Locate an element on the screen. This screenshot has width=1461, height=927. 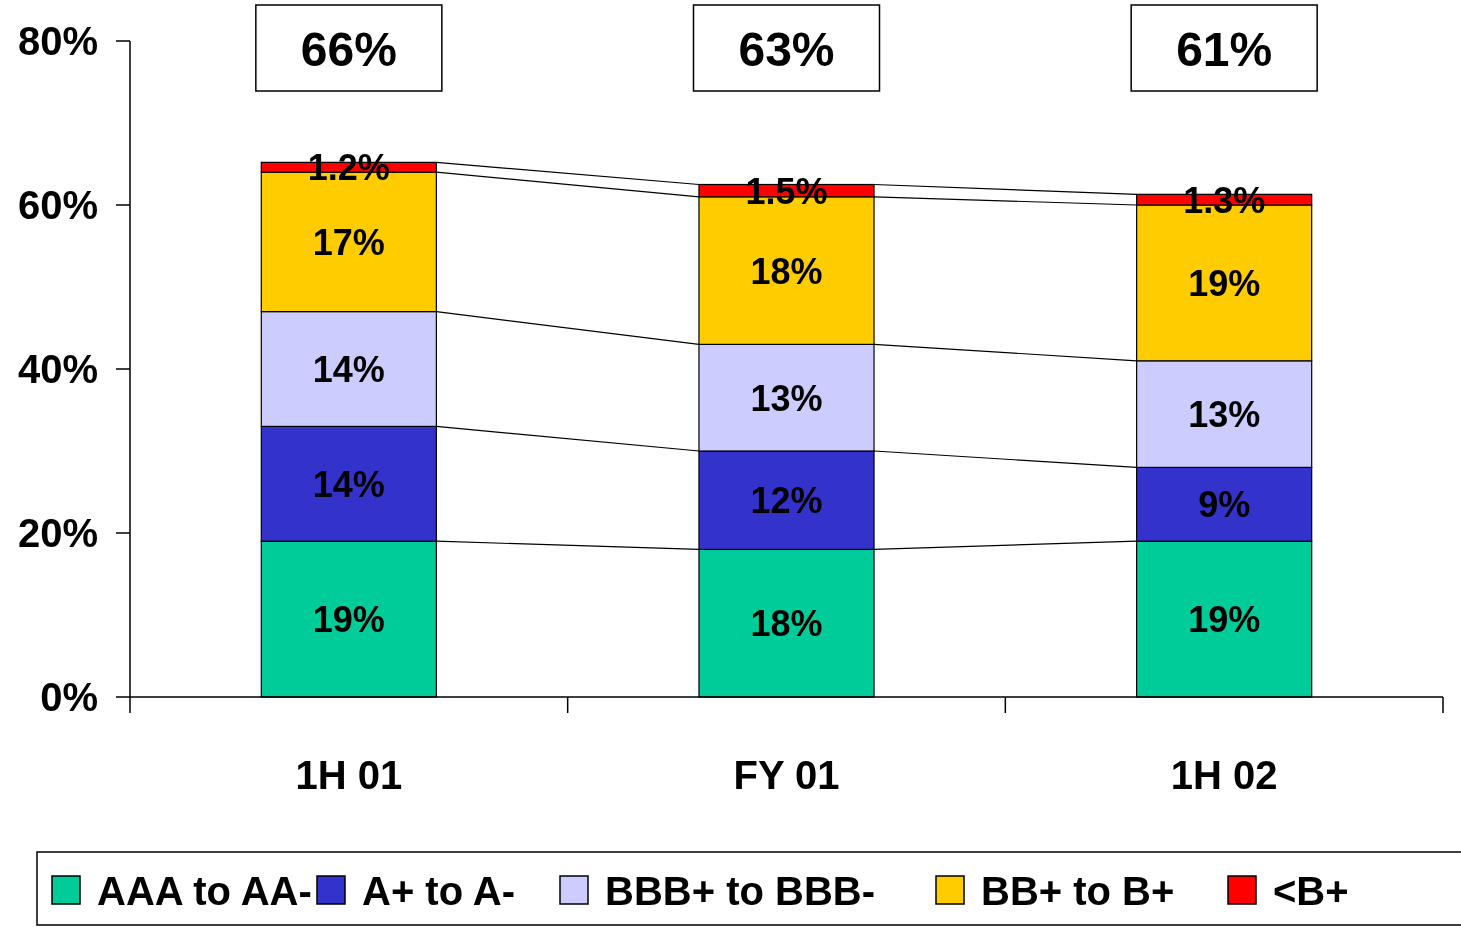
legend-label: BBB+ to BBB- is located at coordinates (740, 891).